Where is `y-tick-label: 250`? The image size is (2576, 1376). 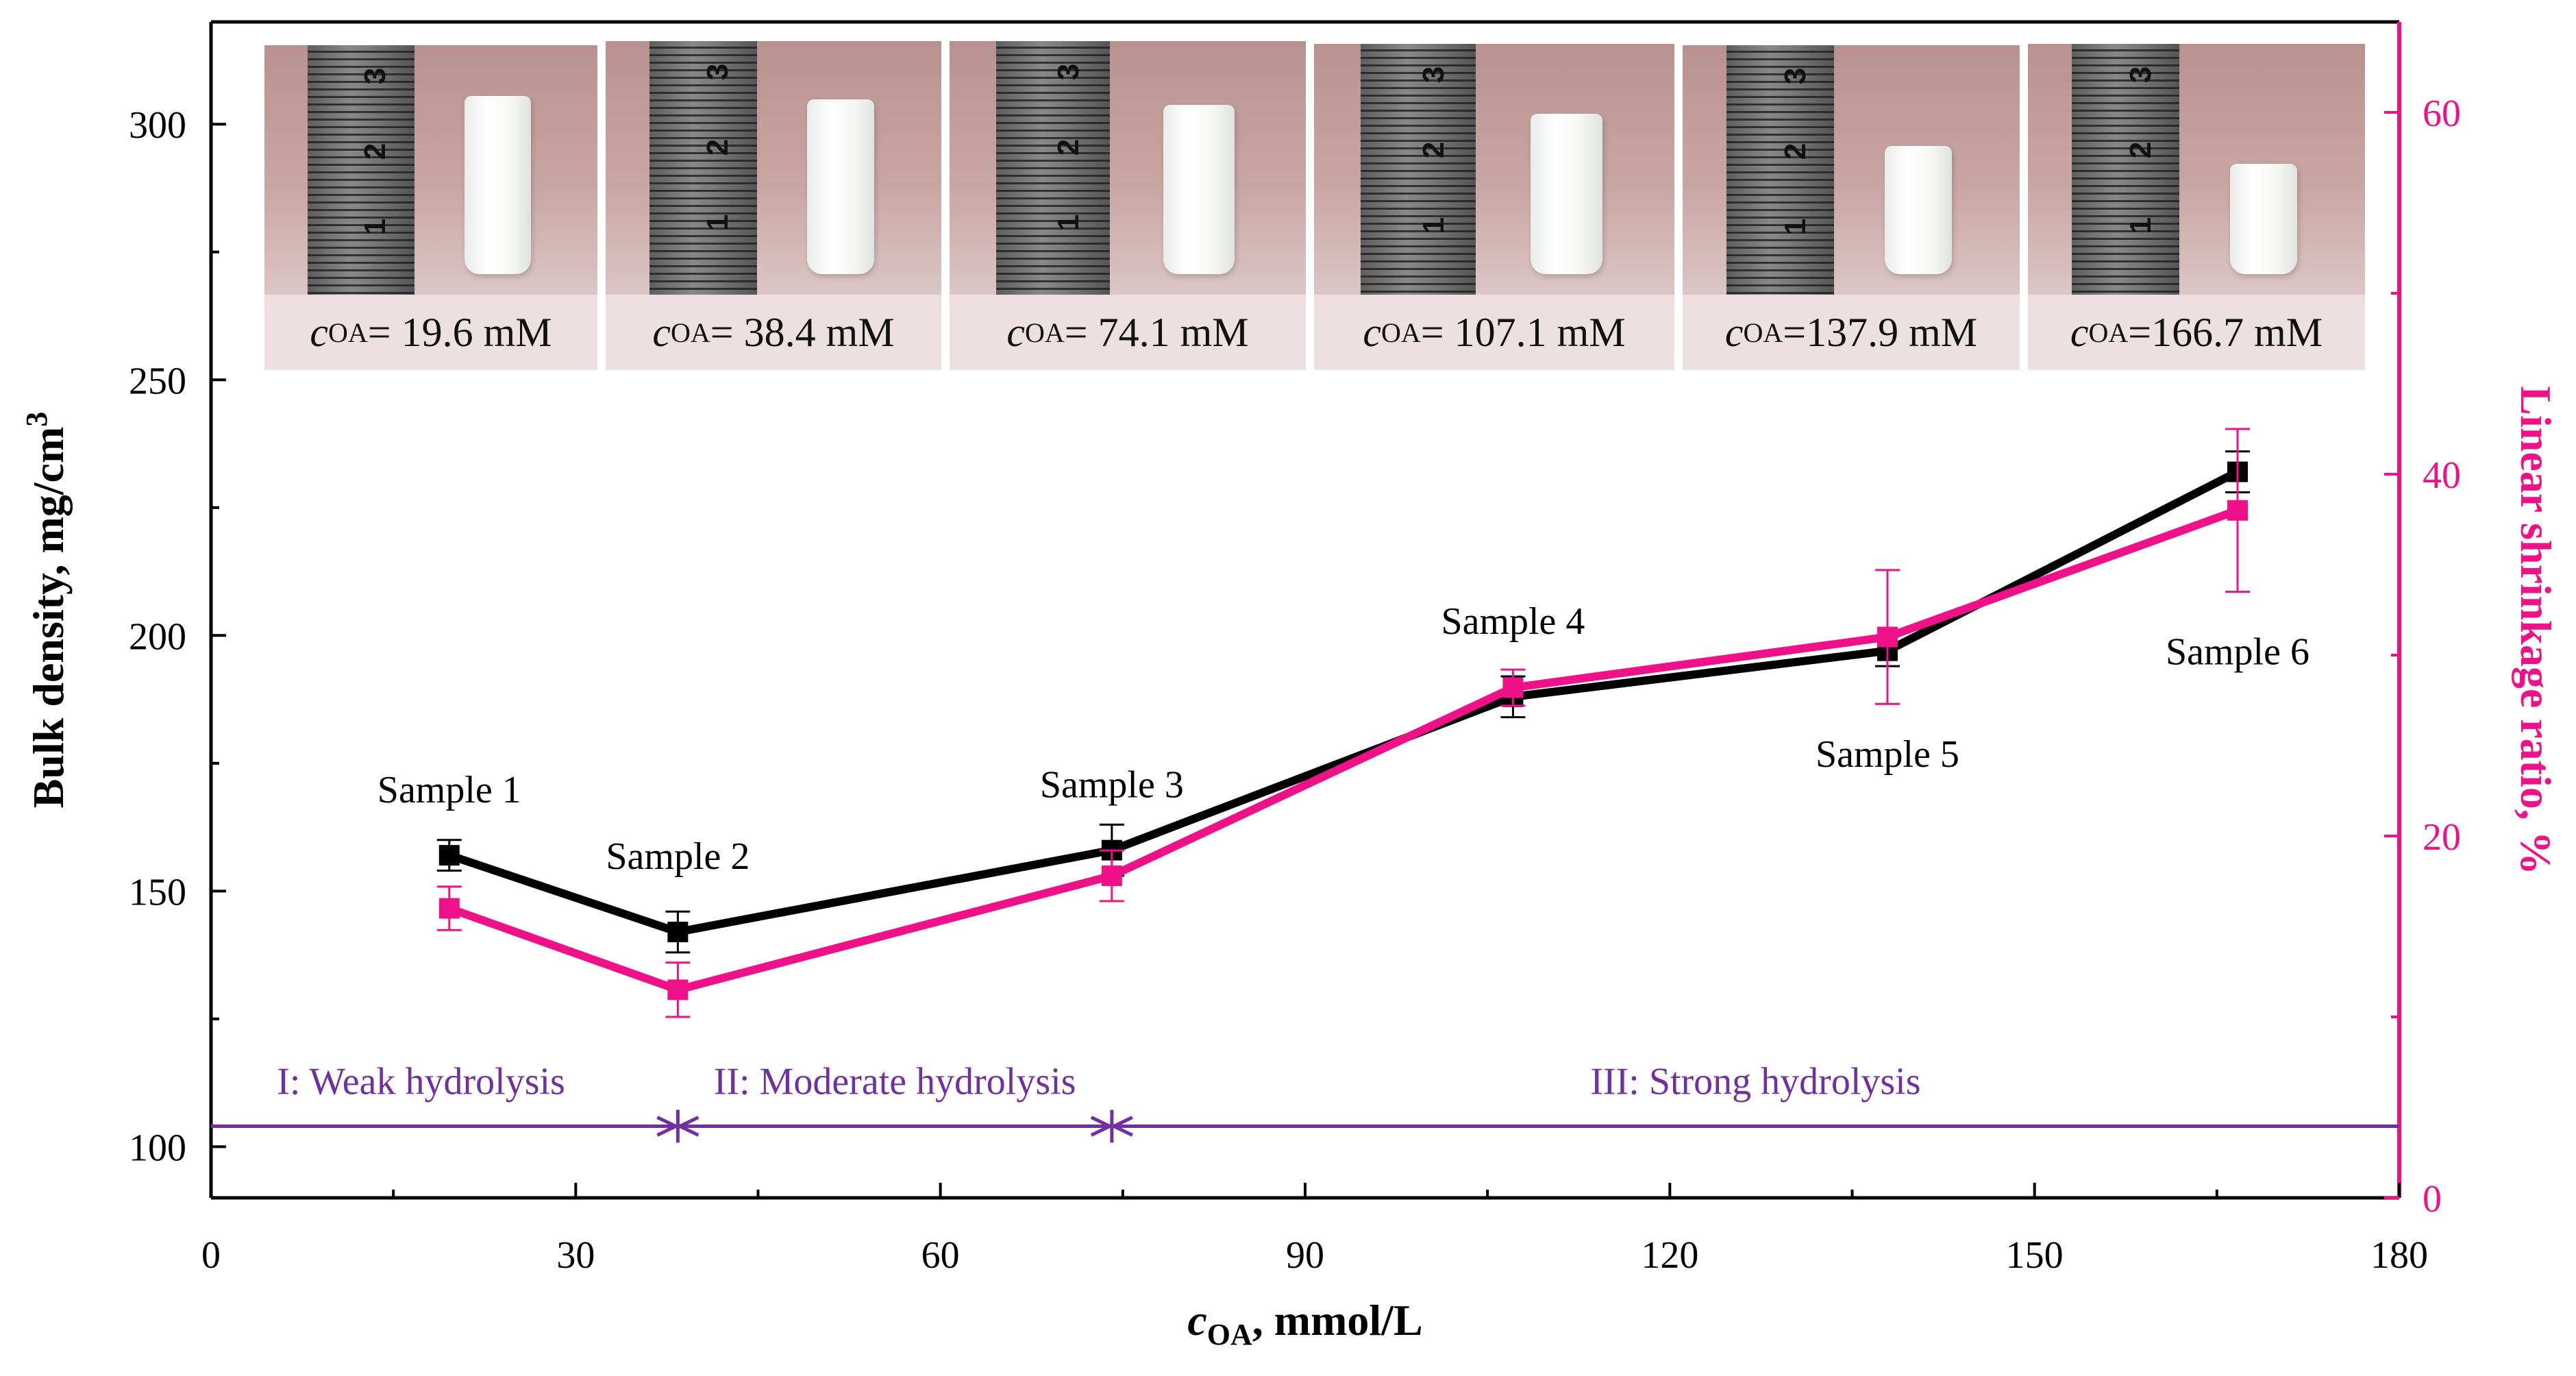 y-tick-label: 250 is located at coordinates (157, 381).